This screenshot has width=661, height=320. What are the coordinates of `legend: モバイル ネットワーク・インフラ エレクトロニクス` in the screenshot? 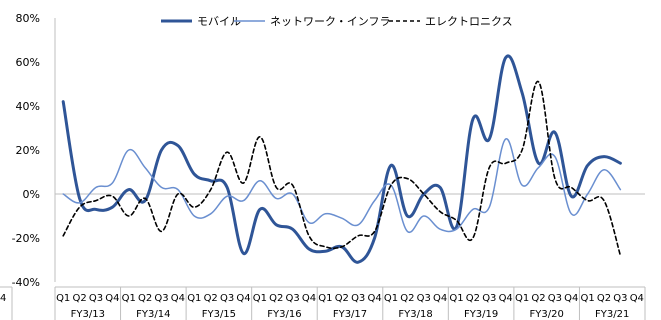 It's located at (337, 21).